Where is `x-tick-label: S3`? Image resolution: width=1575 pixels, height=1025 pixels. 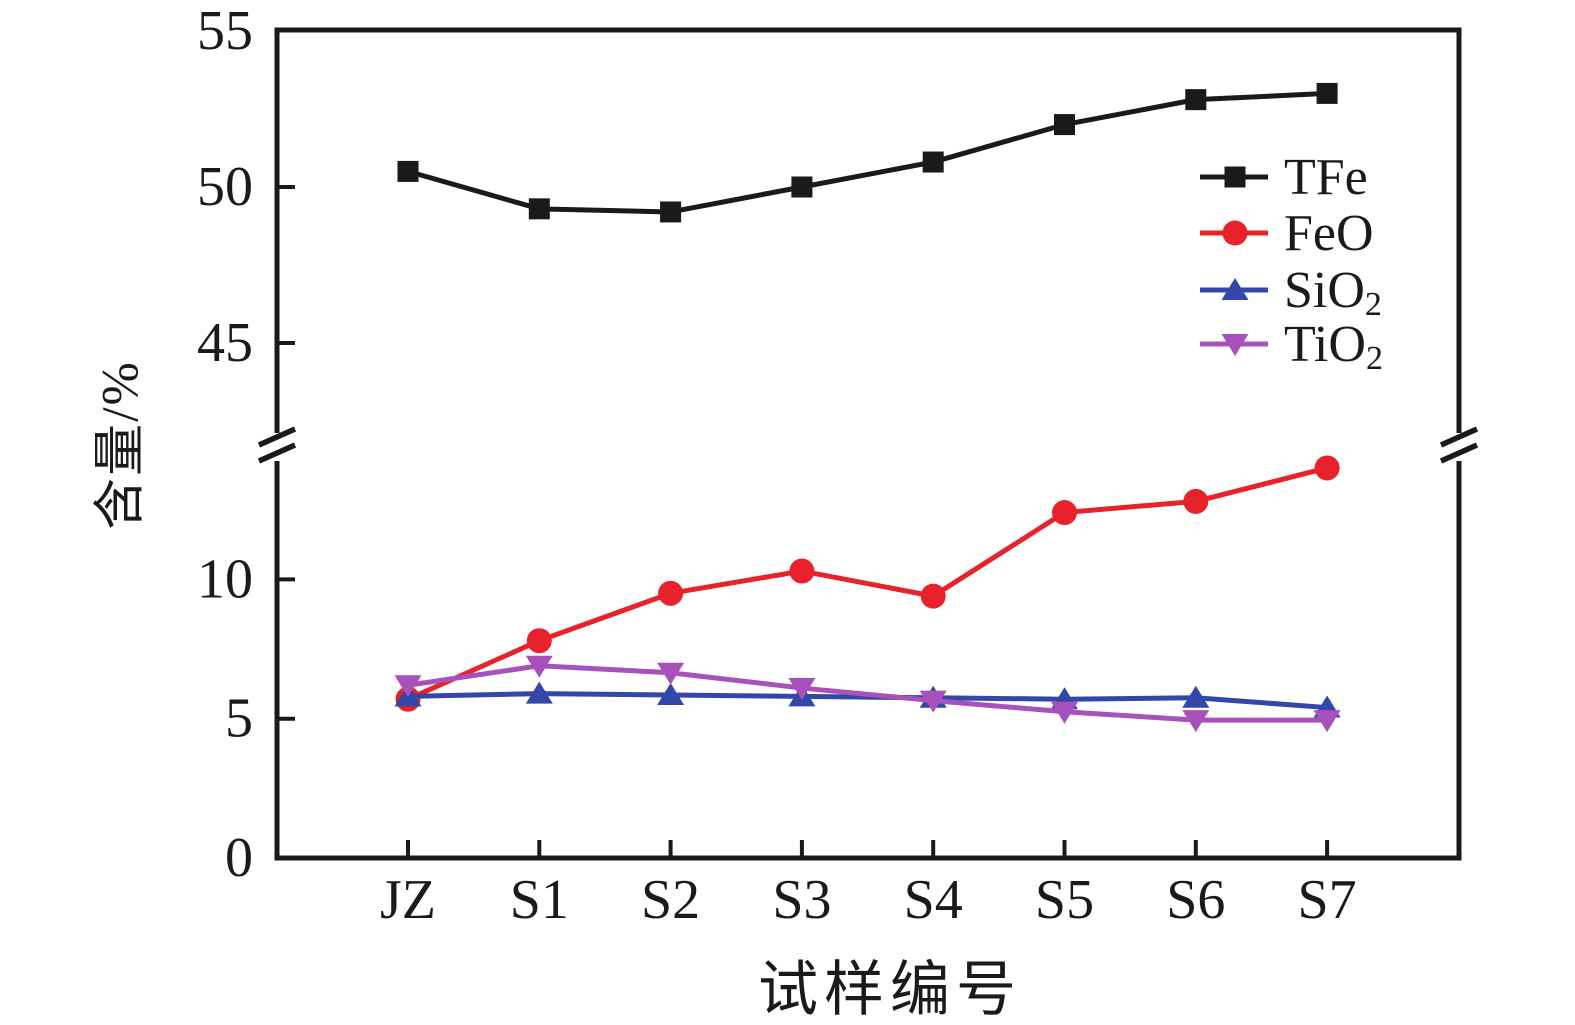
x-tick-label: S3 is located at coordinates (801, 900).